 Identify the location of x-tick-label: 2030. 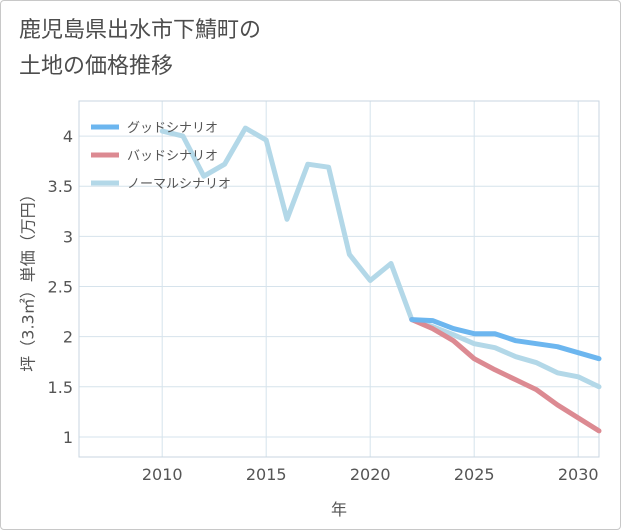
(578, 474).